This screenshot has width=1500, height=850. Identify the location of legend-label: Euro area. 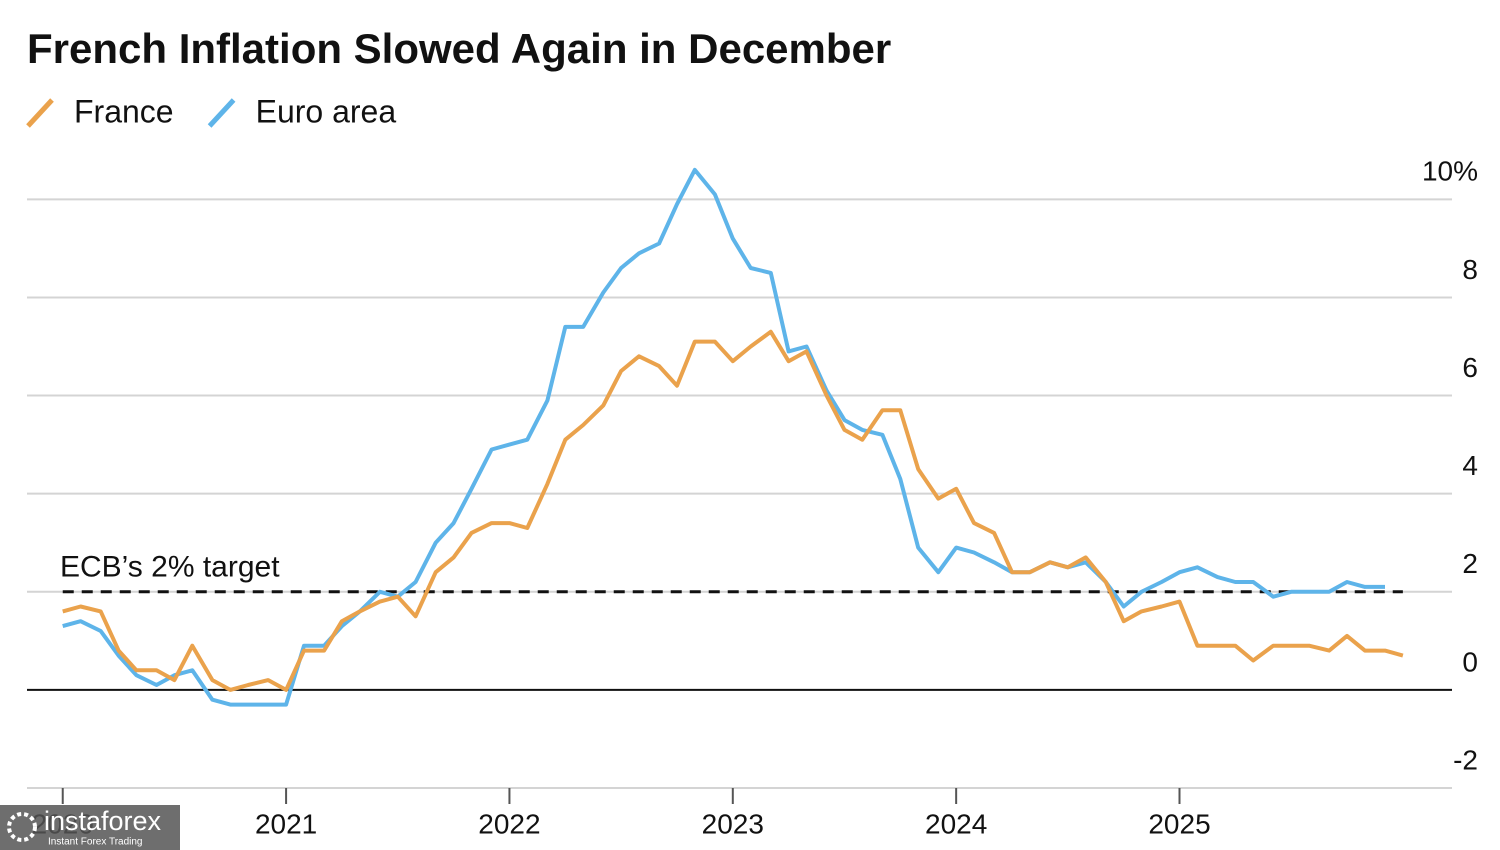
(326, 111).